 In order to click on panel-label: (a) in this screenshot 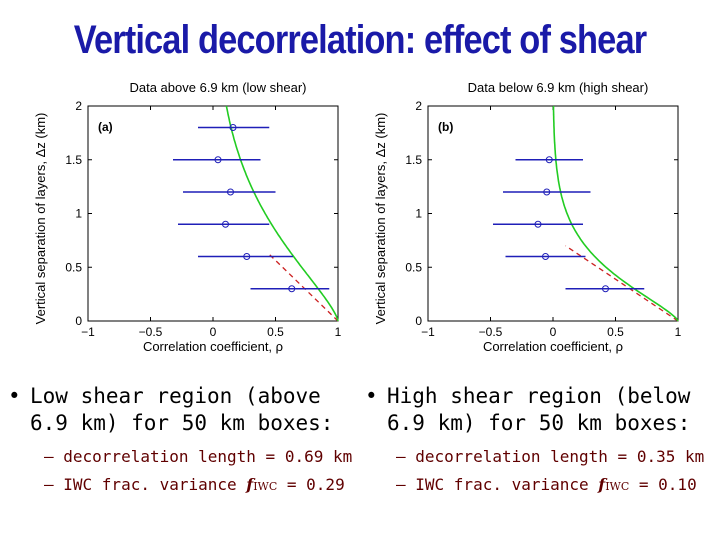, I will do `click(105, 127)`.